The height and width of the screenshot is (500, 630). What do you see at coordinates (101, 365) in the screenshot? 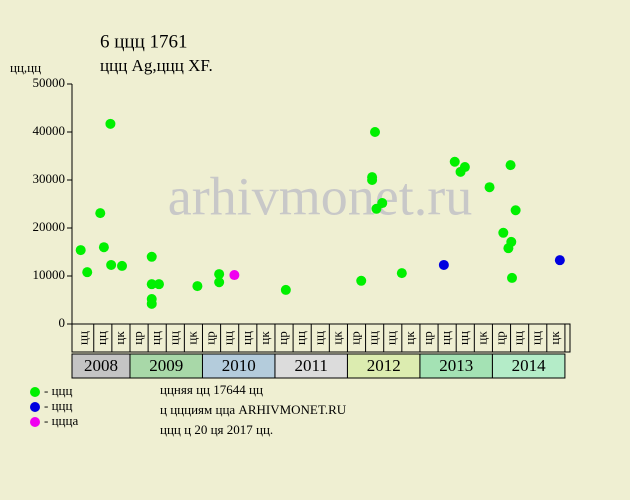
I see `year-label: 2008` at bounding box center [101, 365].